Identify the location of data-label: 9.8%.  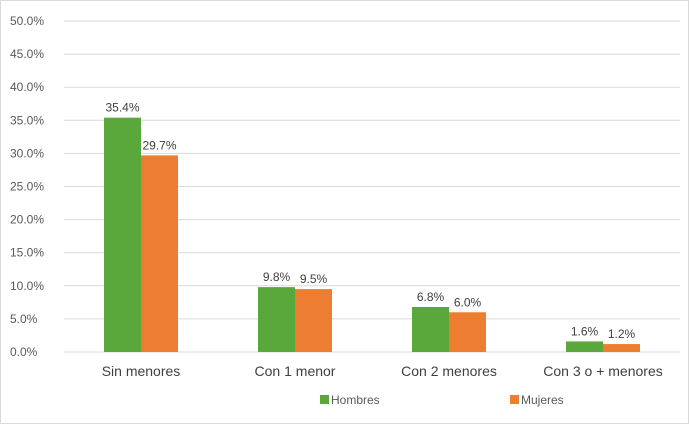
(277, 277).